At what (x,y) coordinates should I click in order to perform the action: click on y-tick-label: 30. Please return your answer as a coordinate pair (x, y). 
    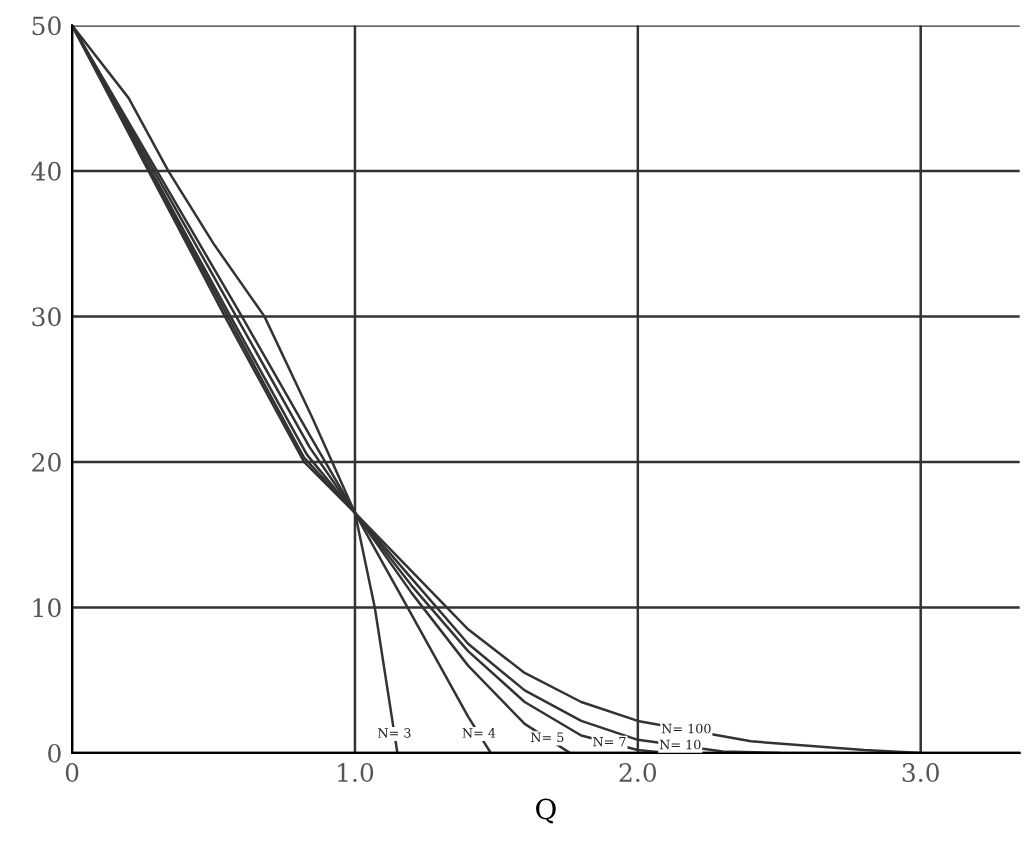
    Looking at the image, I should click on (46, 317).